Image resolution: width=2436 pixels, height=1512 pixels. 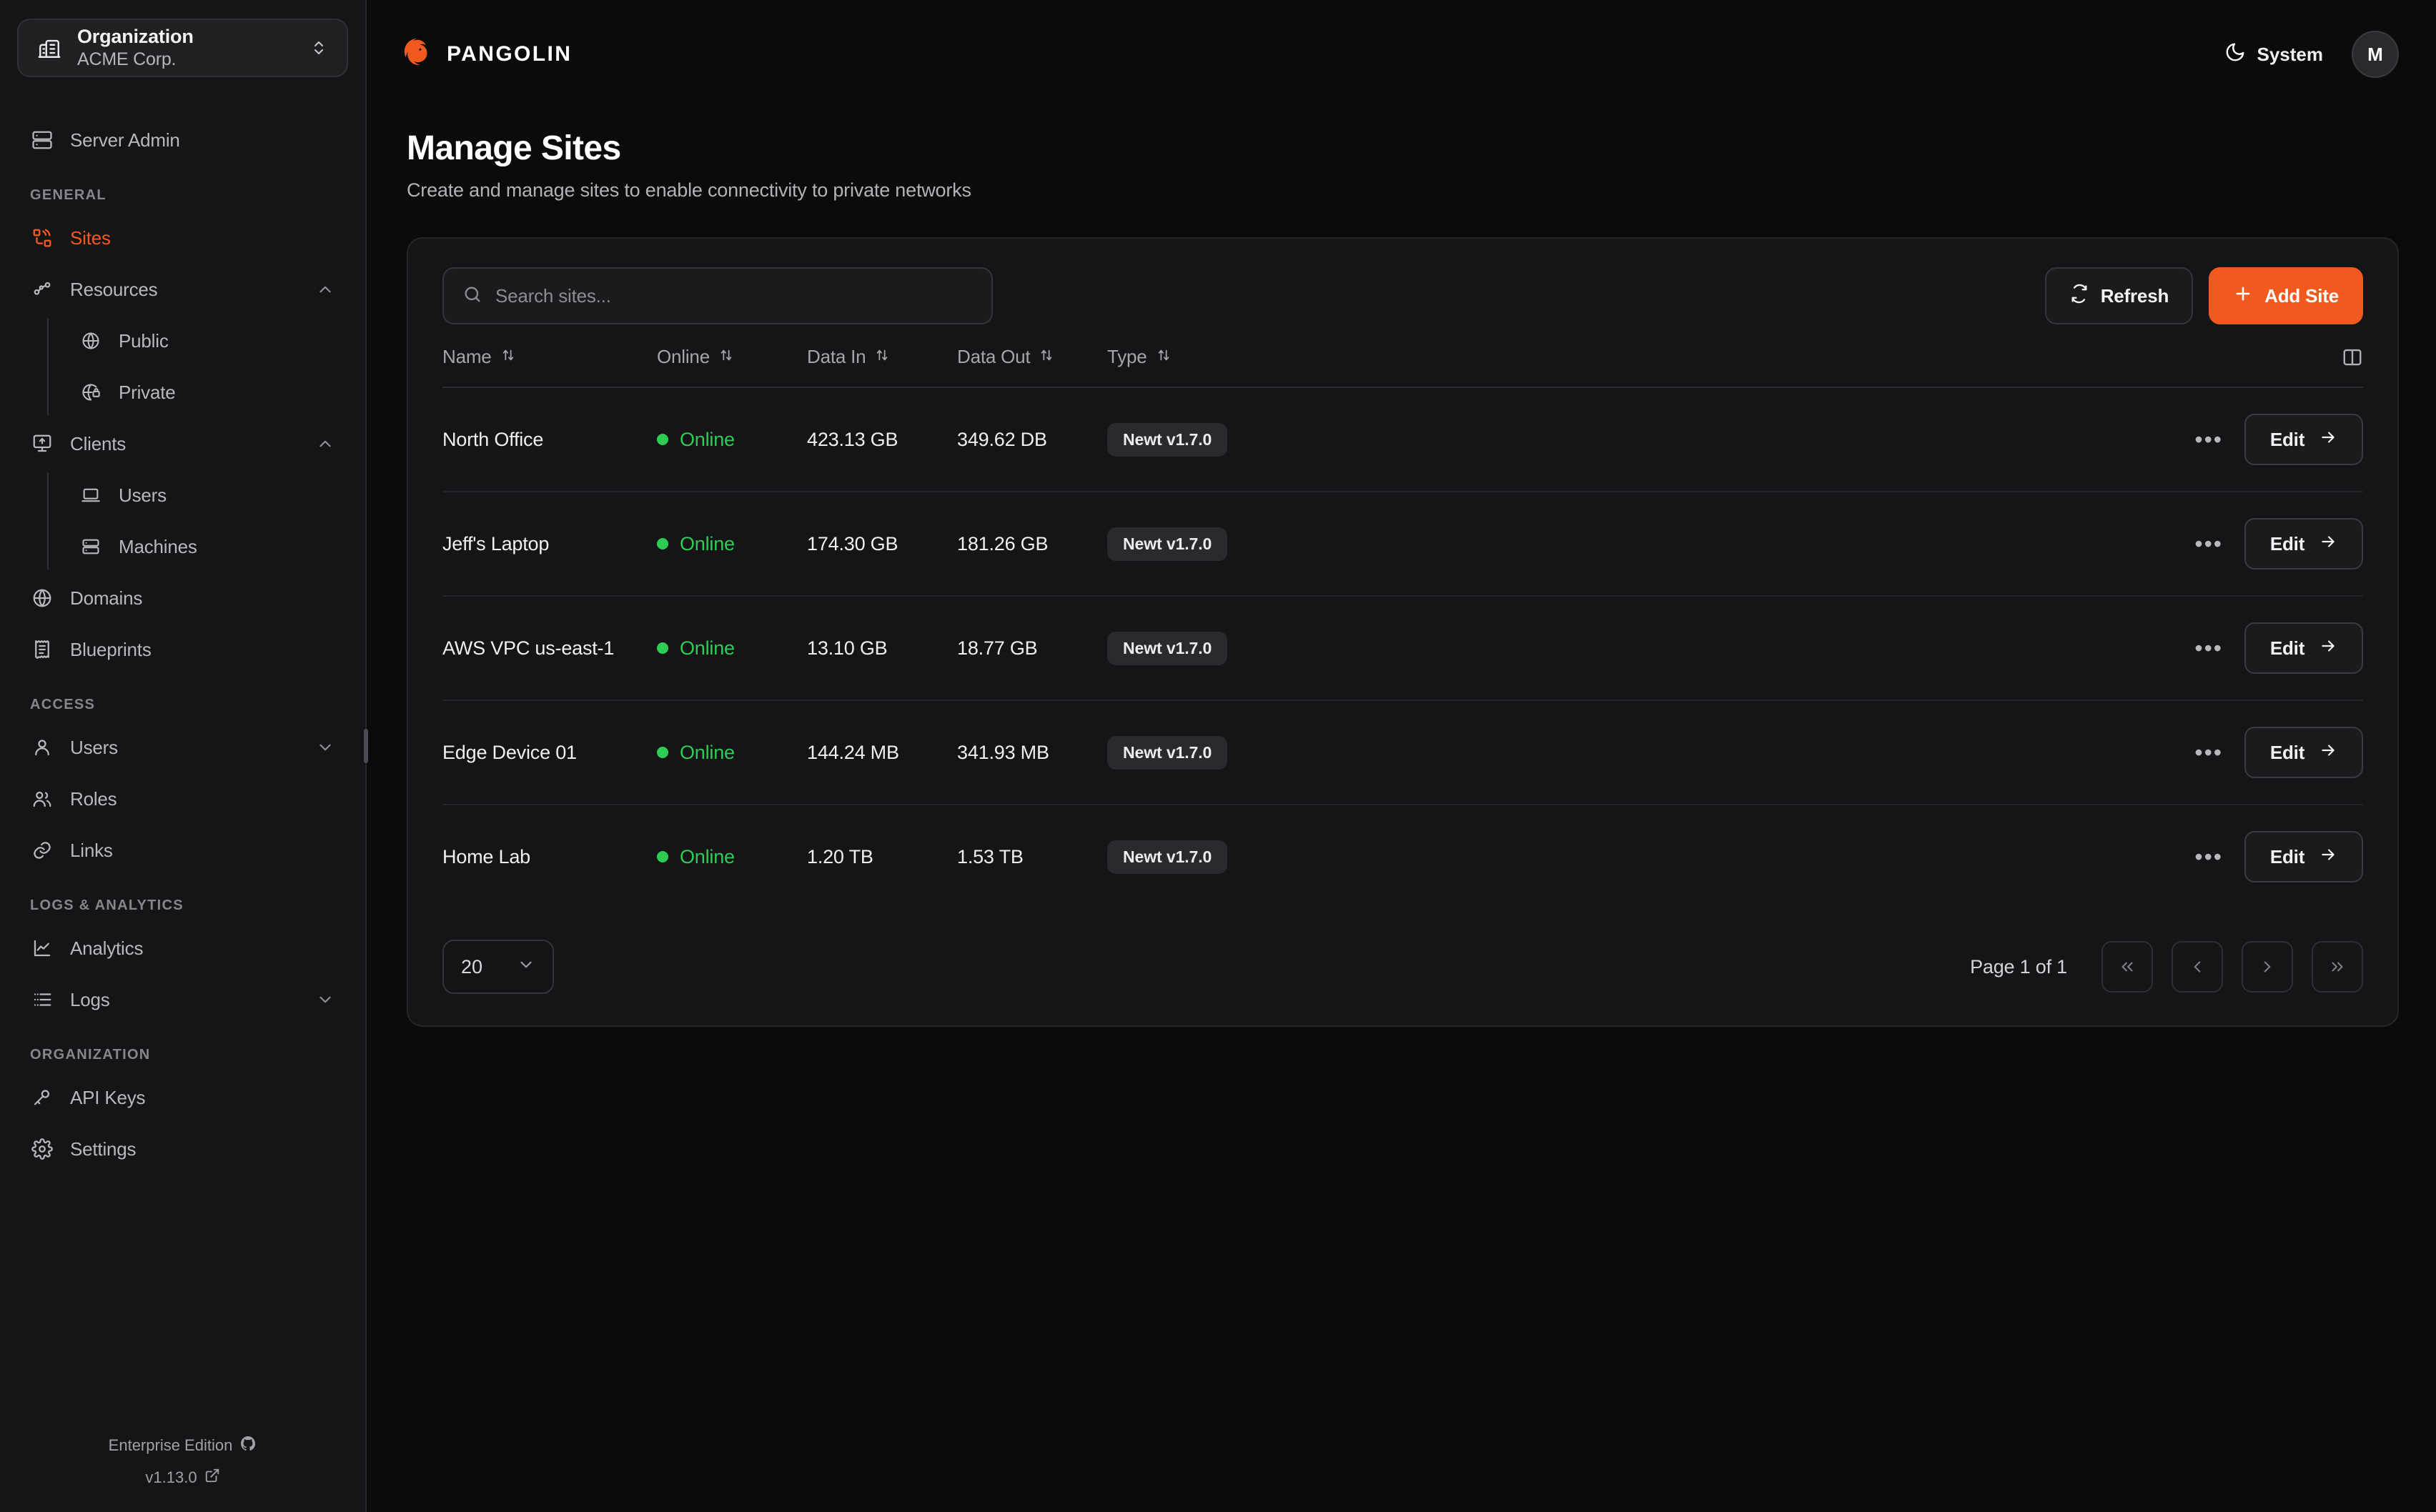 I want to click on sidebar-item-label: API Keys, so click(x=108, y=1097).